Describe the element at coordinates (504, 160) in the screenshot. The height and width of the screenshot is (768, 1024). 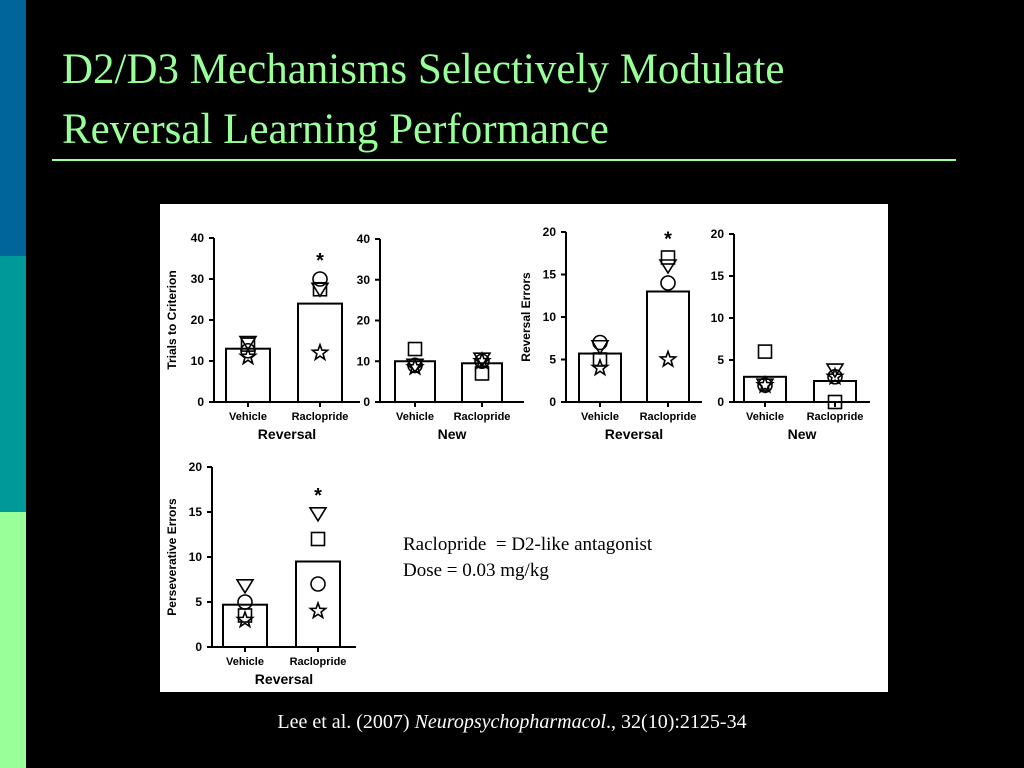
I see `title-underline` at that location.